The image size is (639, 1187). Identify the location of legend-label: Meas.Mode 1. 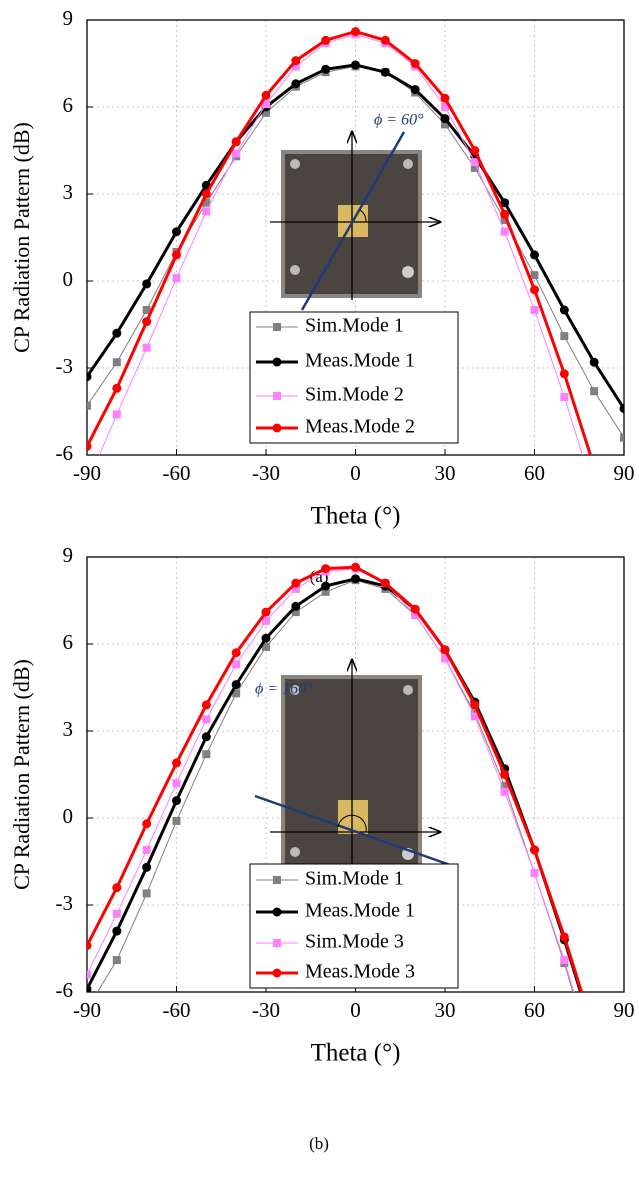
(360, 911).